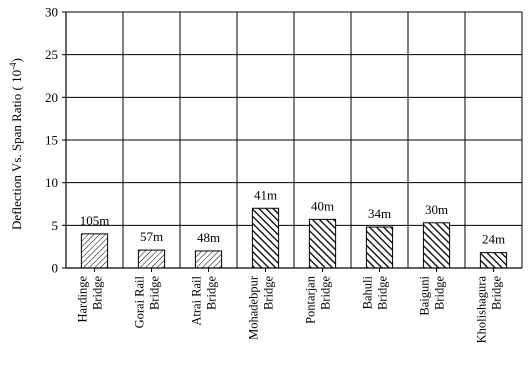 The height and width of the screenshot is (369, 531). What do you see at coordinates (55, 268) in the screenshot?
I see `y-tick-label: 0` at bounding box center [55, 268].